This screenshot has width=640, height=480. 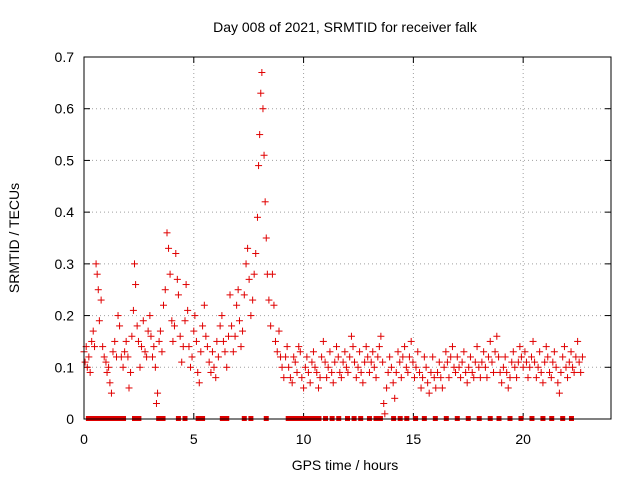 I want to click on x-tick-label: 10, so click(x=304, y=439).